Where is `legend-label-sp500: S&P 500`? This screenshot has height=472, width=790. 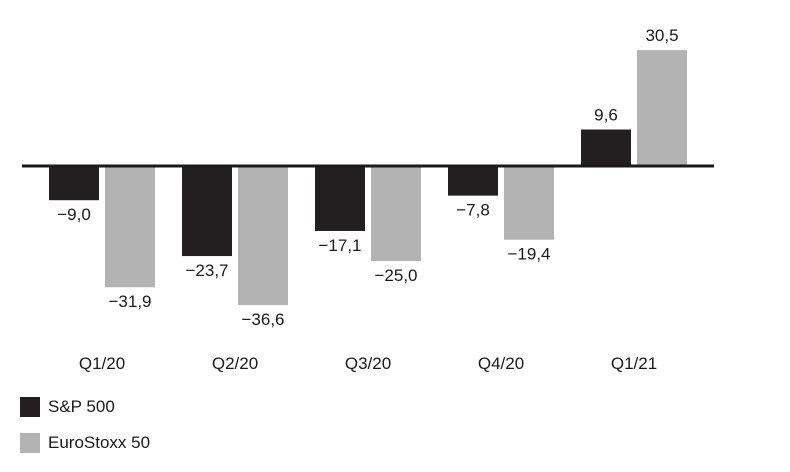 legend-label-sp500: S&P 500 is located at coordinates (81, 406).